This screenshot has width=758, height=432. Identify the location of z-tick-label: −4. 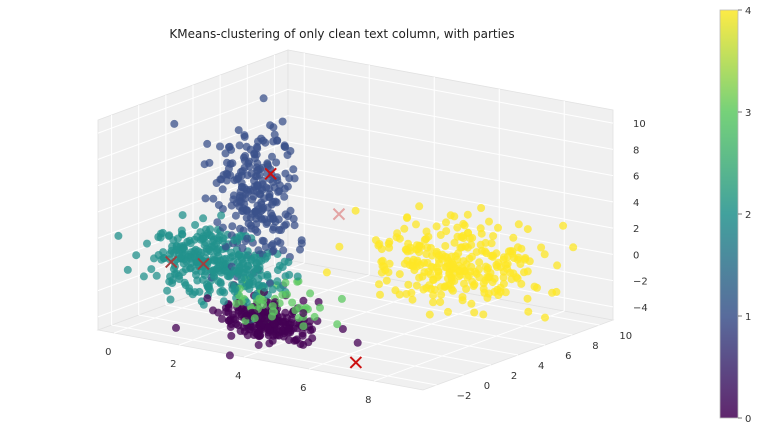
(640, 308).